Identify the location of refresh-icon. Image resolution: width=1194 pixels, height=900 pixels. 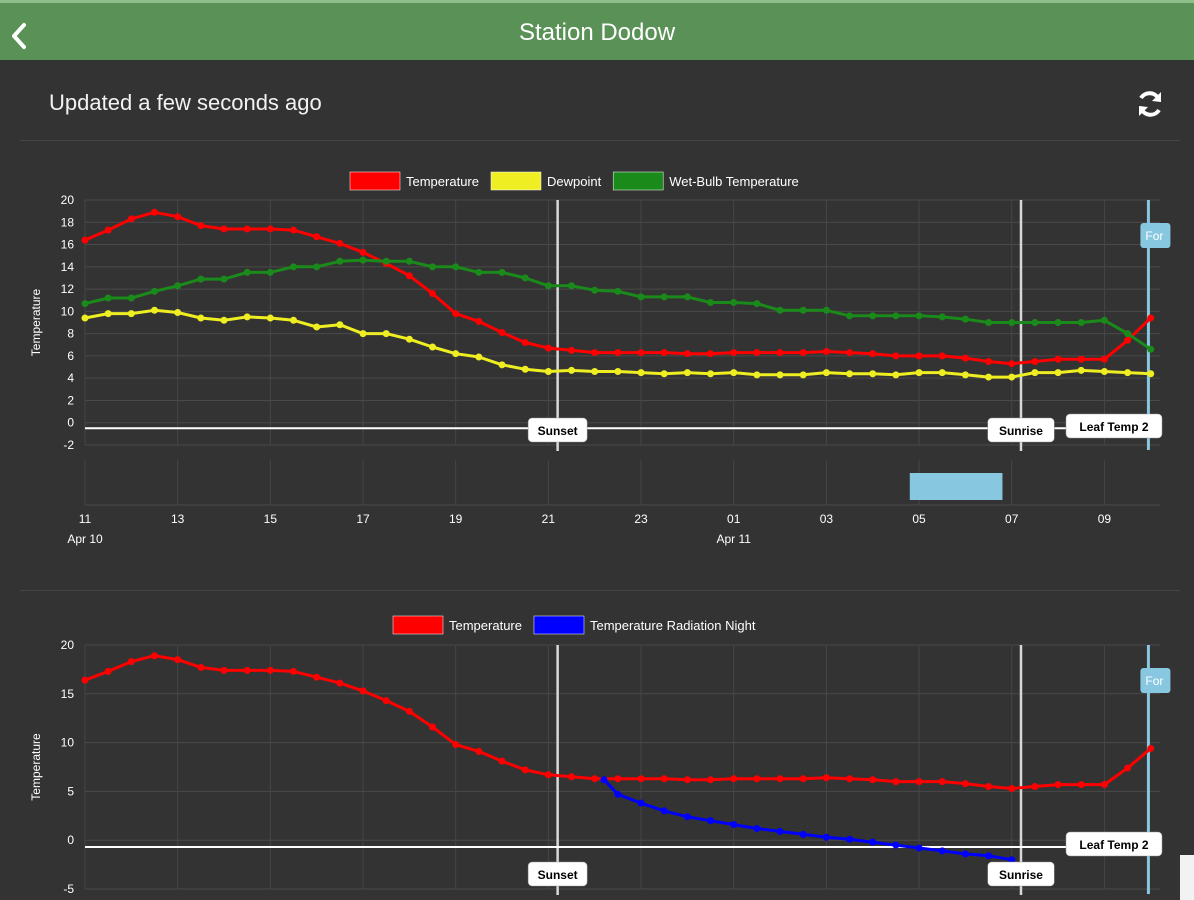
(1150, 104).